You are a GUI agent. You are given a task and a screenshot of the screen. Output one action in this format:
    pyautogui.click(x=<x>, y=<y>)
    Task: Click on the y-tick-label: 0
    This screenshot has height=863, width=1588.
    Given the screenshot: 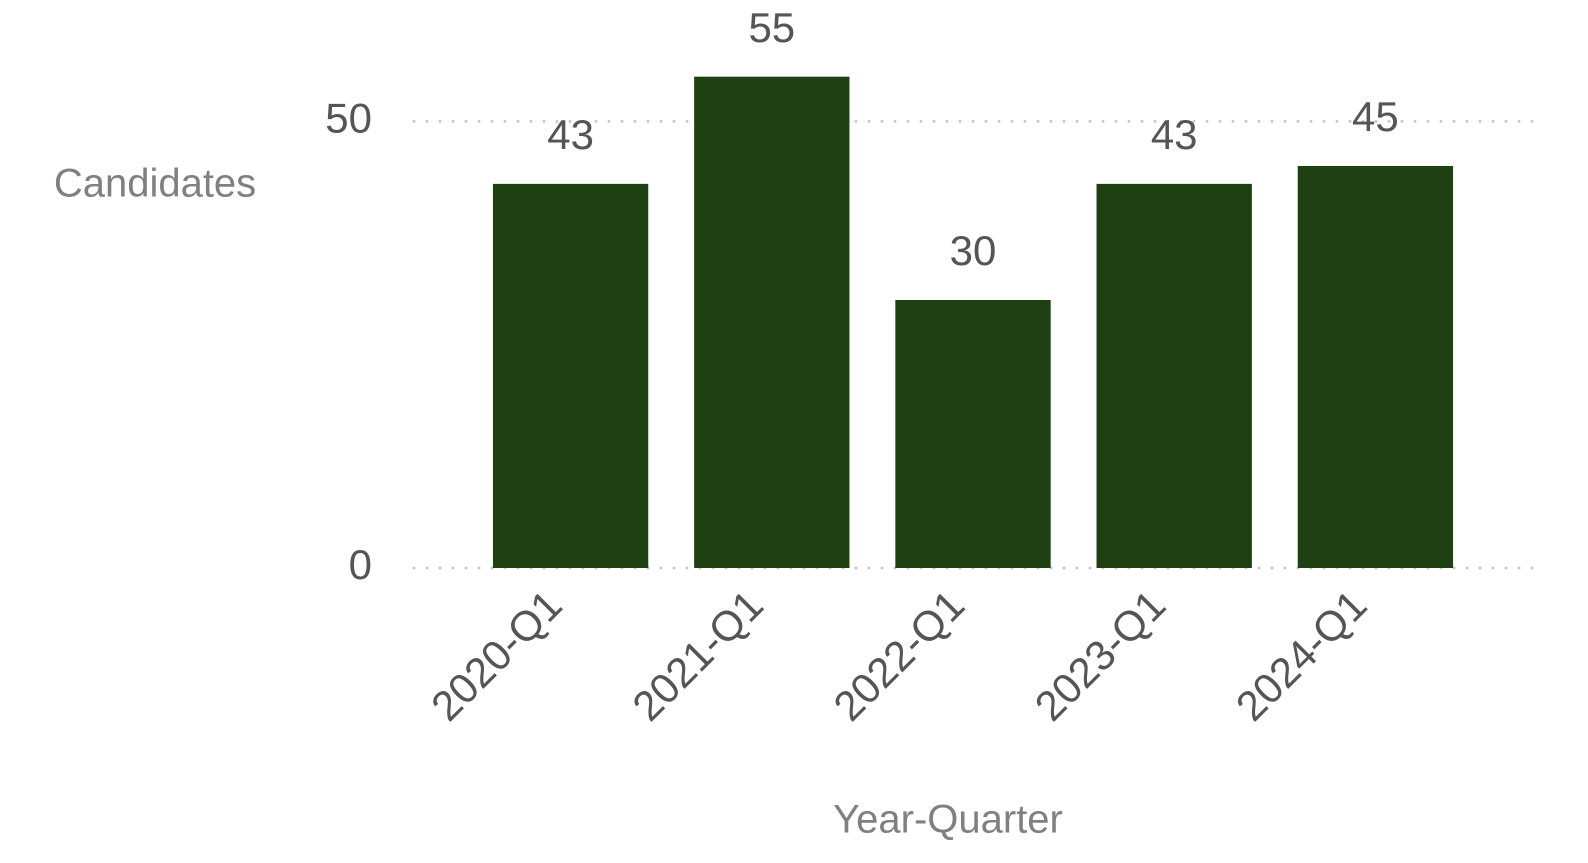 What is the action you would take?
    pyautogui.click(x=360, y=564)
    